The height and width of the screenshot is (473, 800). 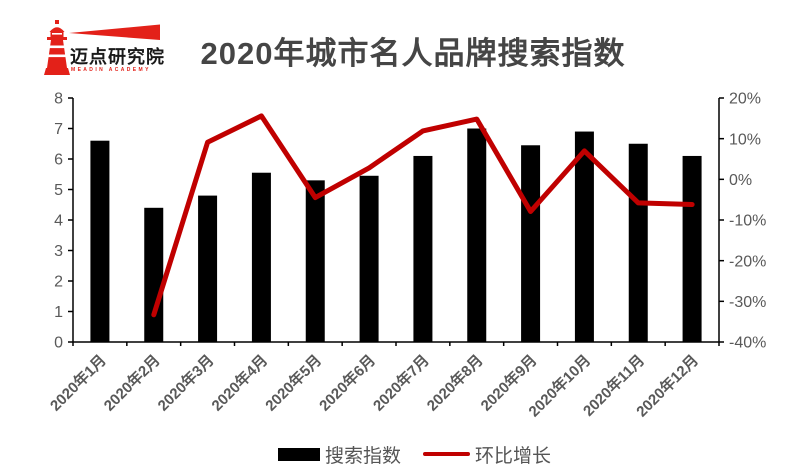 I want to click on right-axis-label: -10%, so click(x=747, y=221).